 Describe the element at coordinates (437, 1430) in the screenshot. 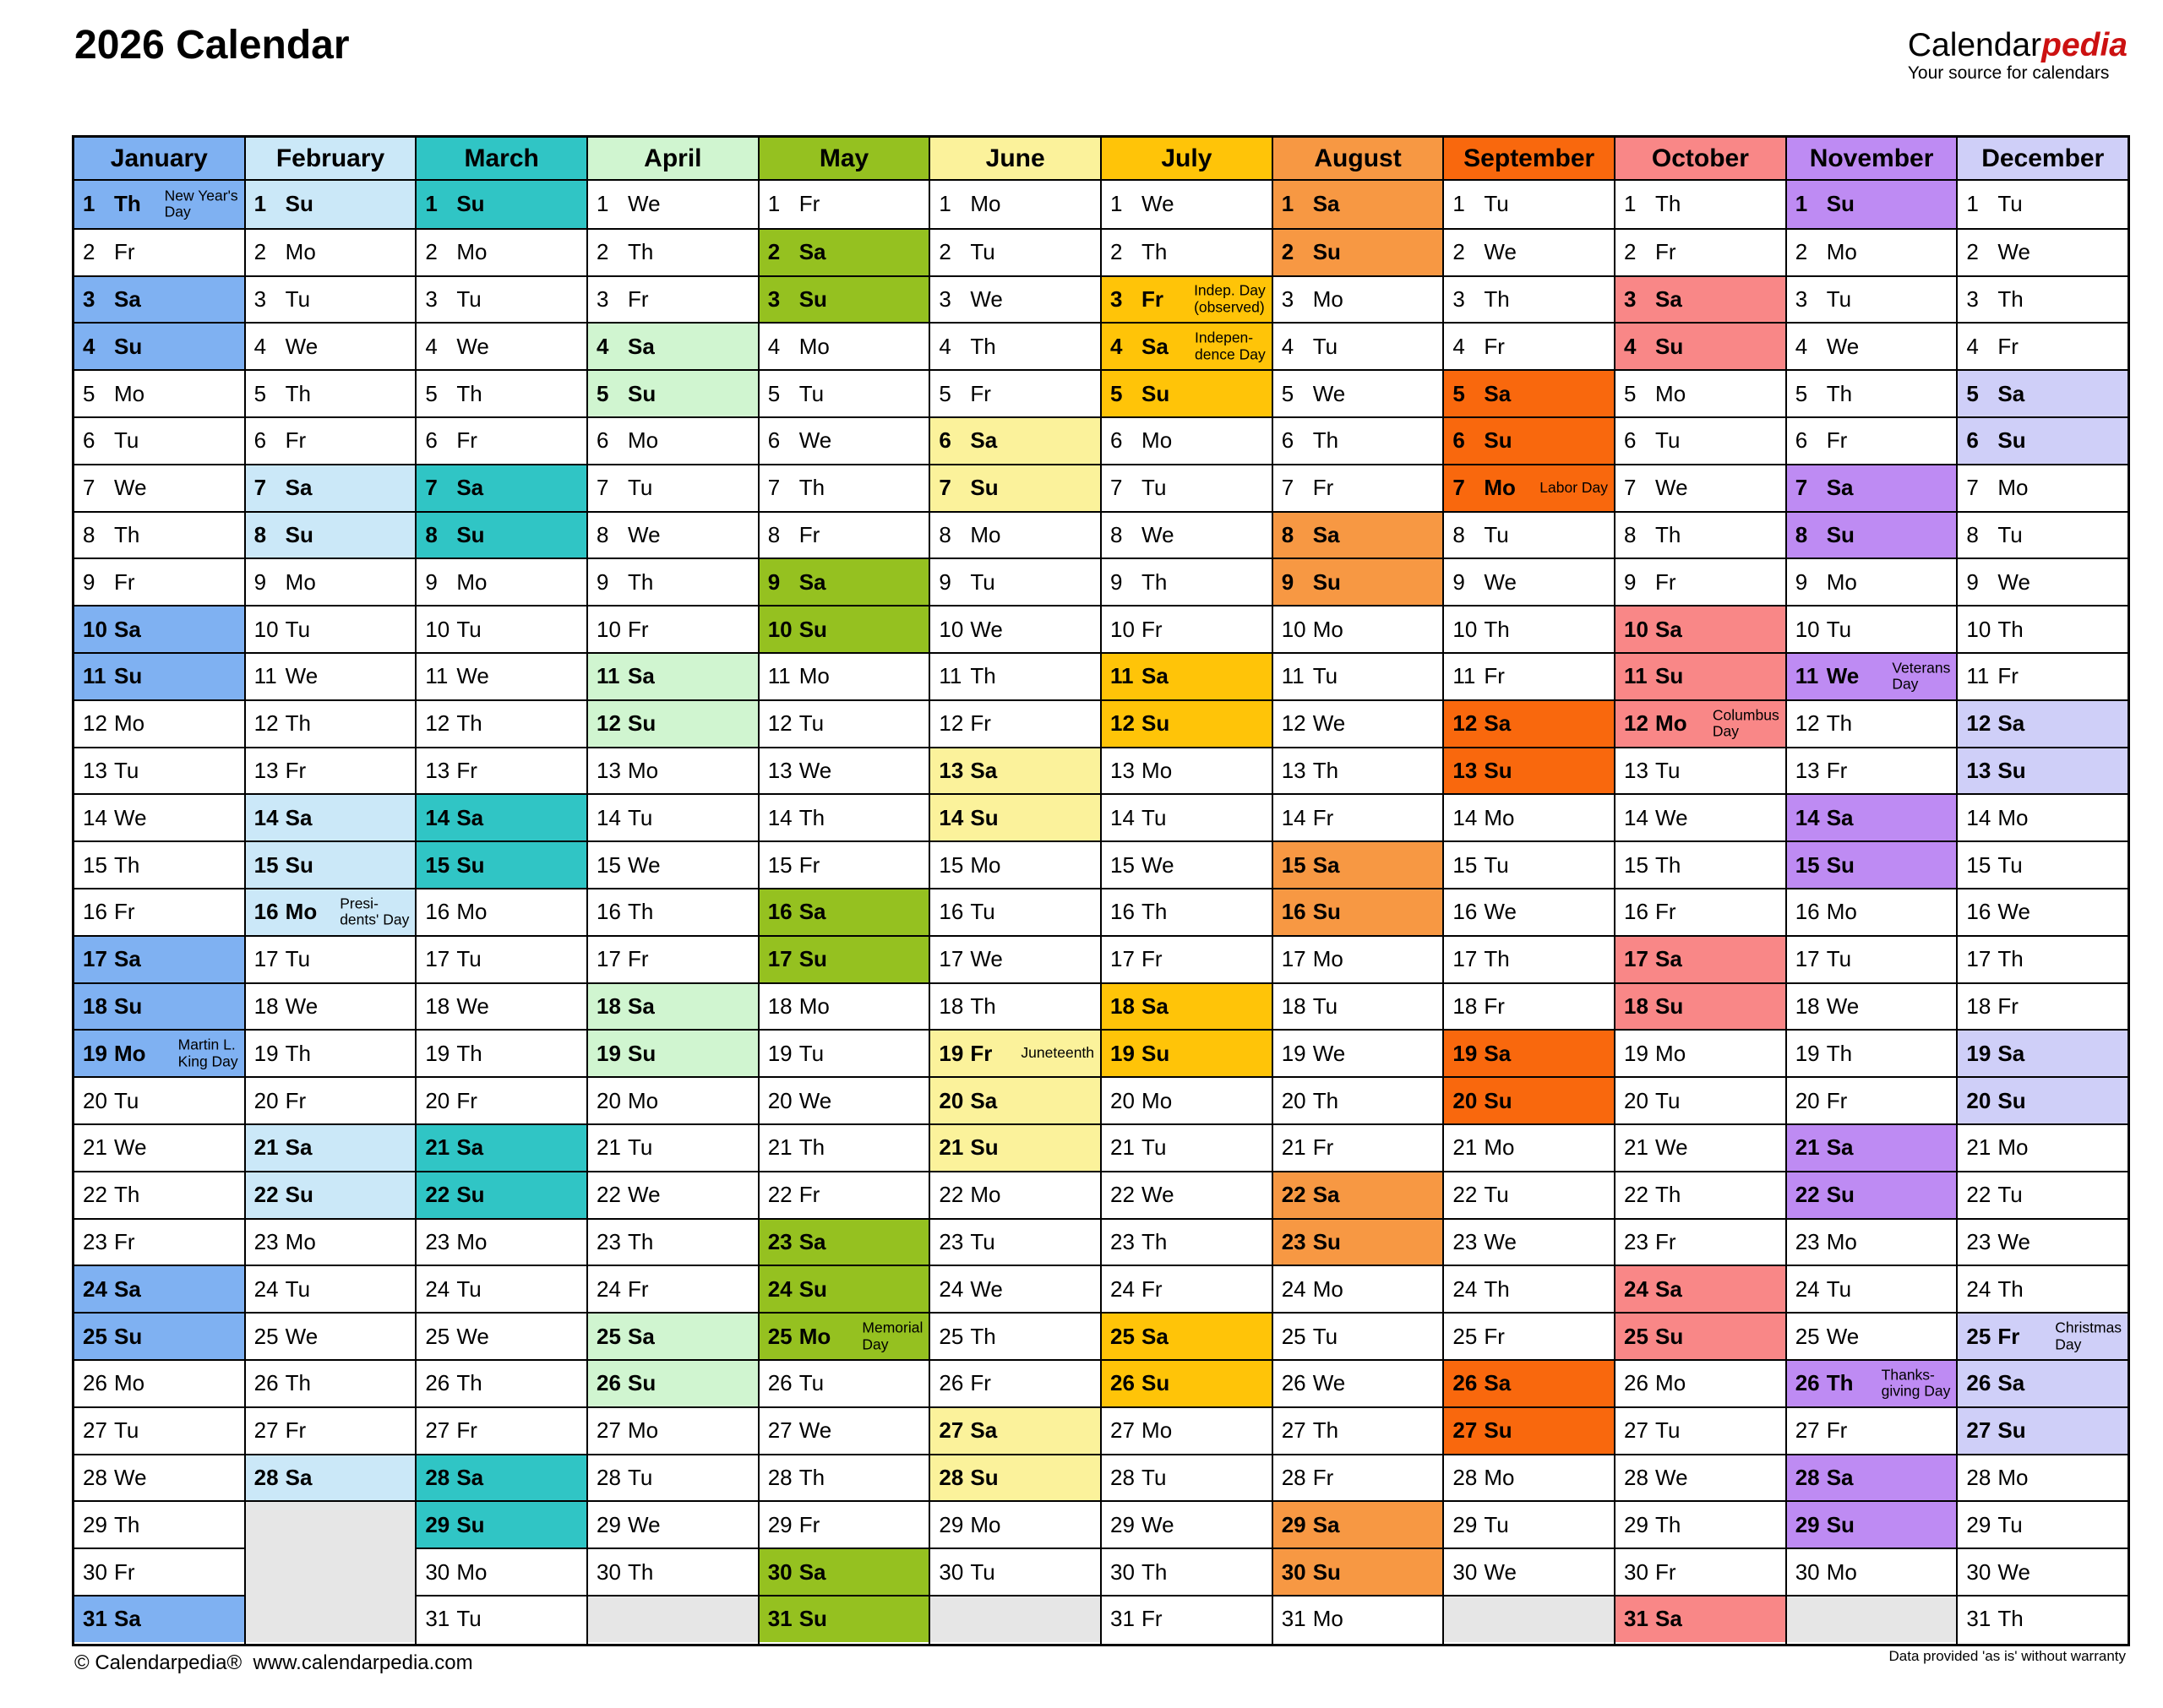

I see `day-number: 27` at that location.